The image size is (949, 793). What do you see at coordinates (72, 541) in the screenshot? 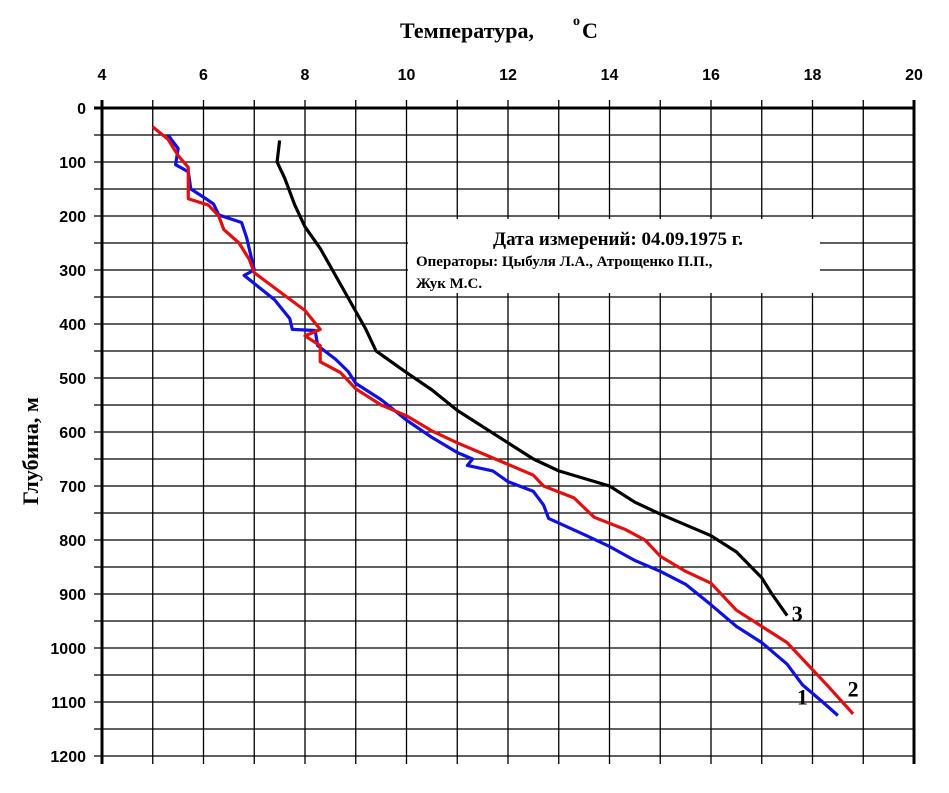
I see `y-tick-label: 800` at bounding box center [72, 541].